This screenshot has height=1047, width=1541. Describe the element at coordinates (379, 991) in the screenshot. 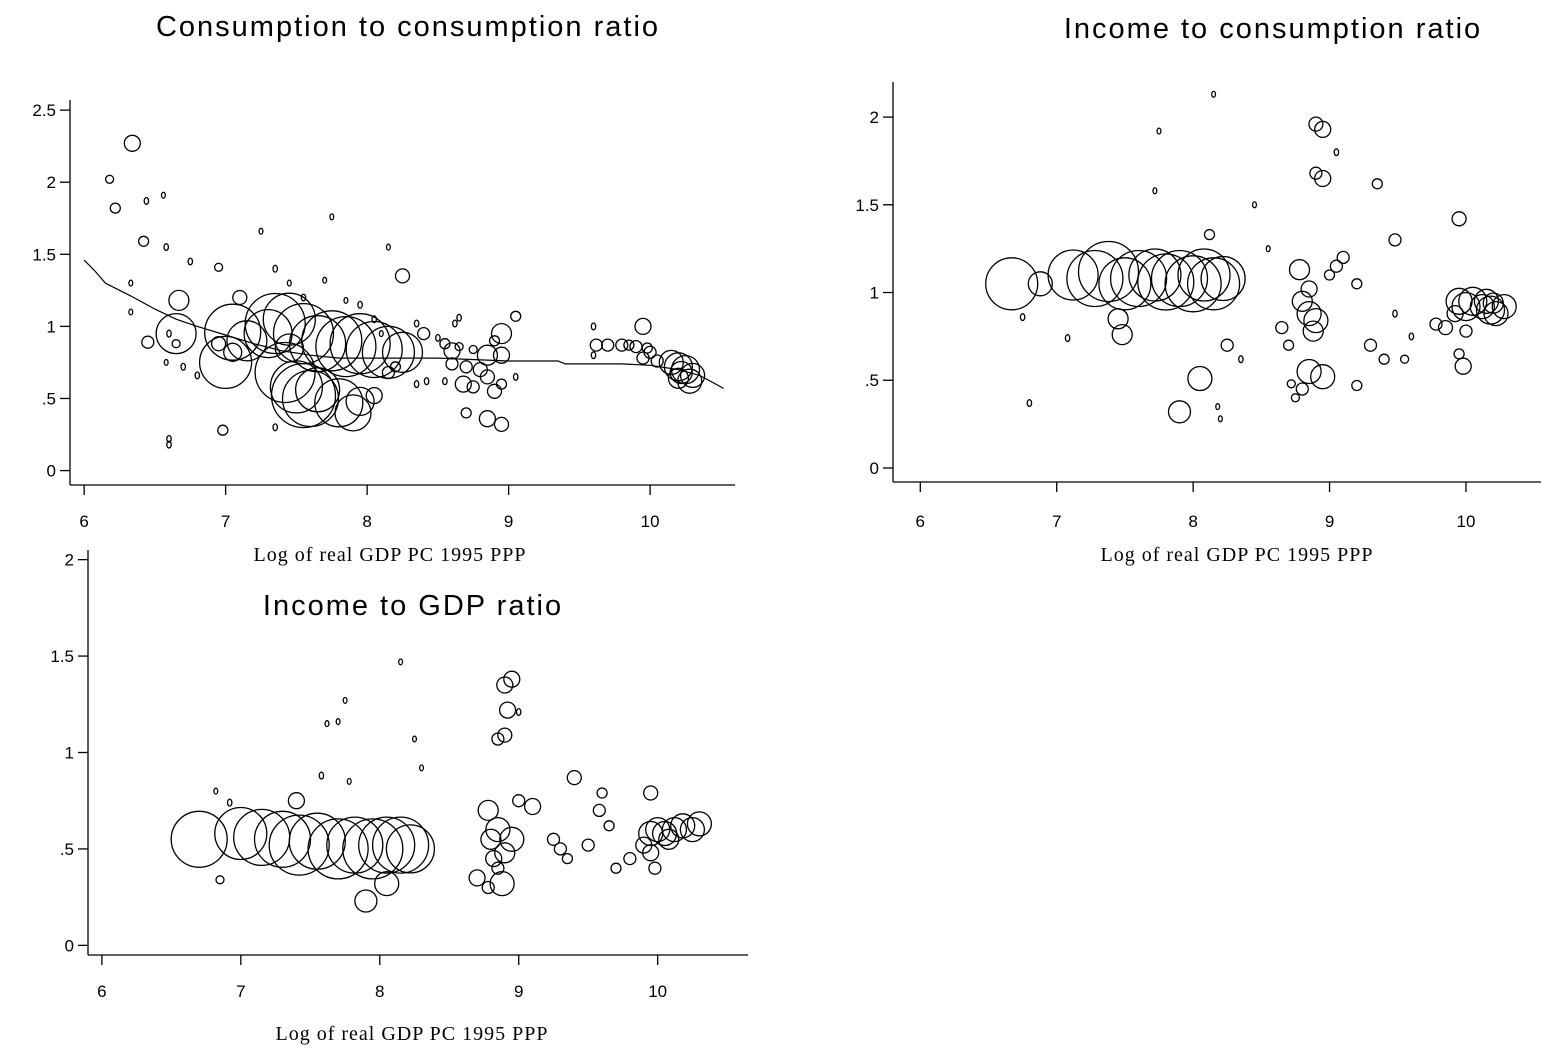

I see `x-tick-label: 8` at that location.